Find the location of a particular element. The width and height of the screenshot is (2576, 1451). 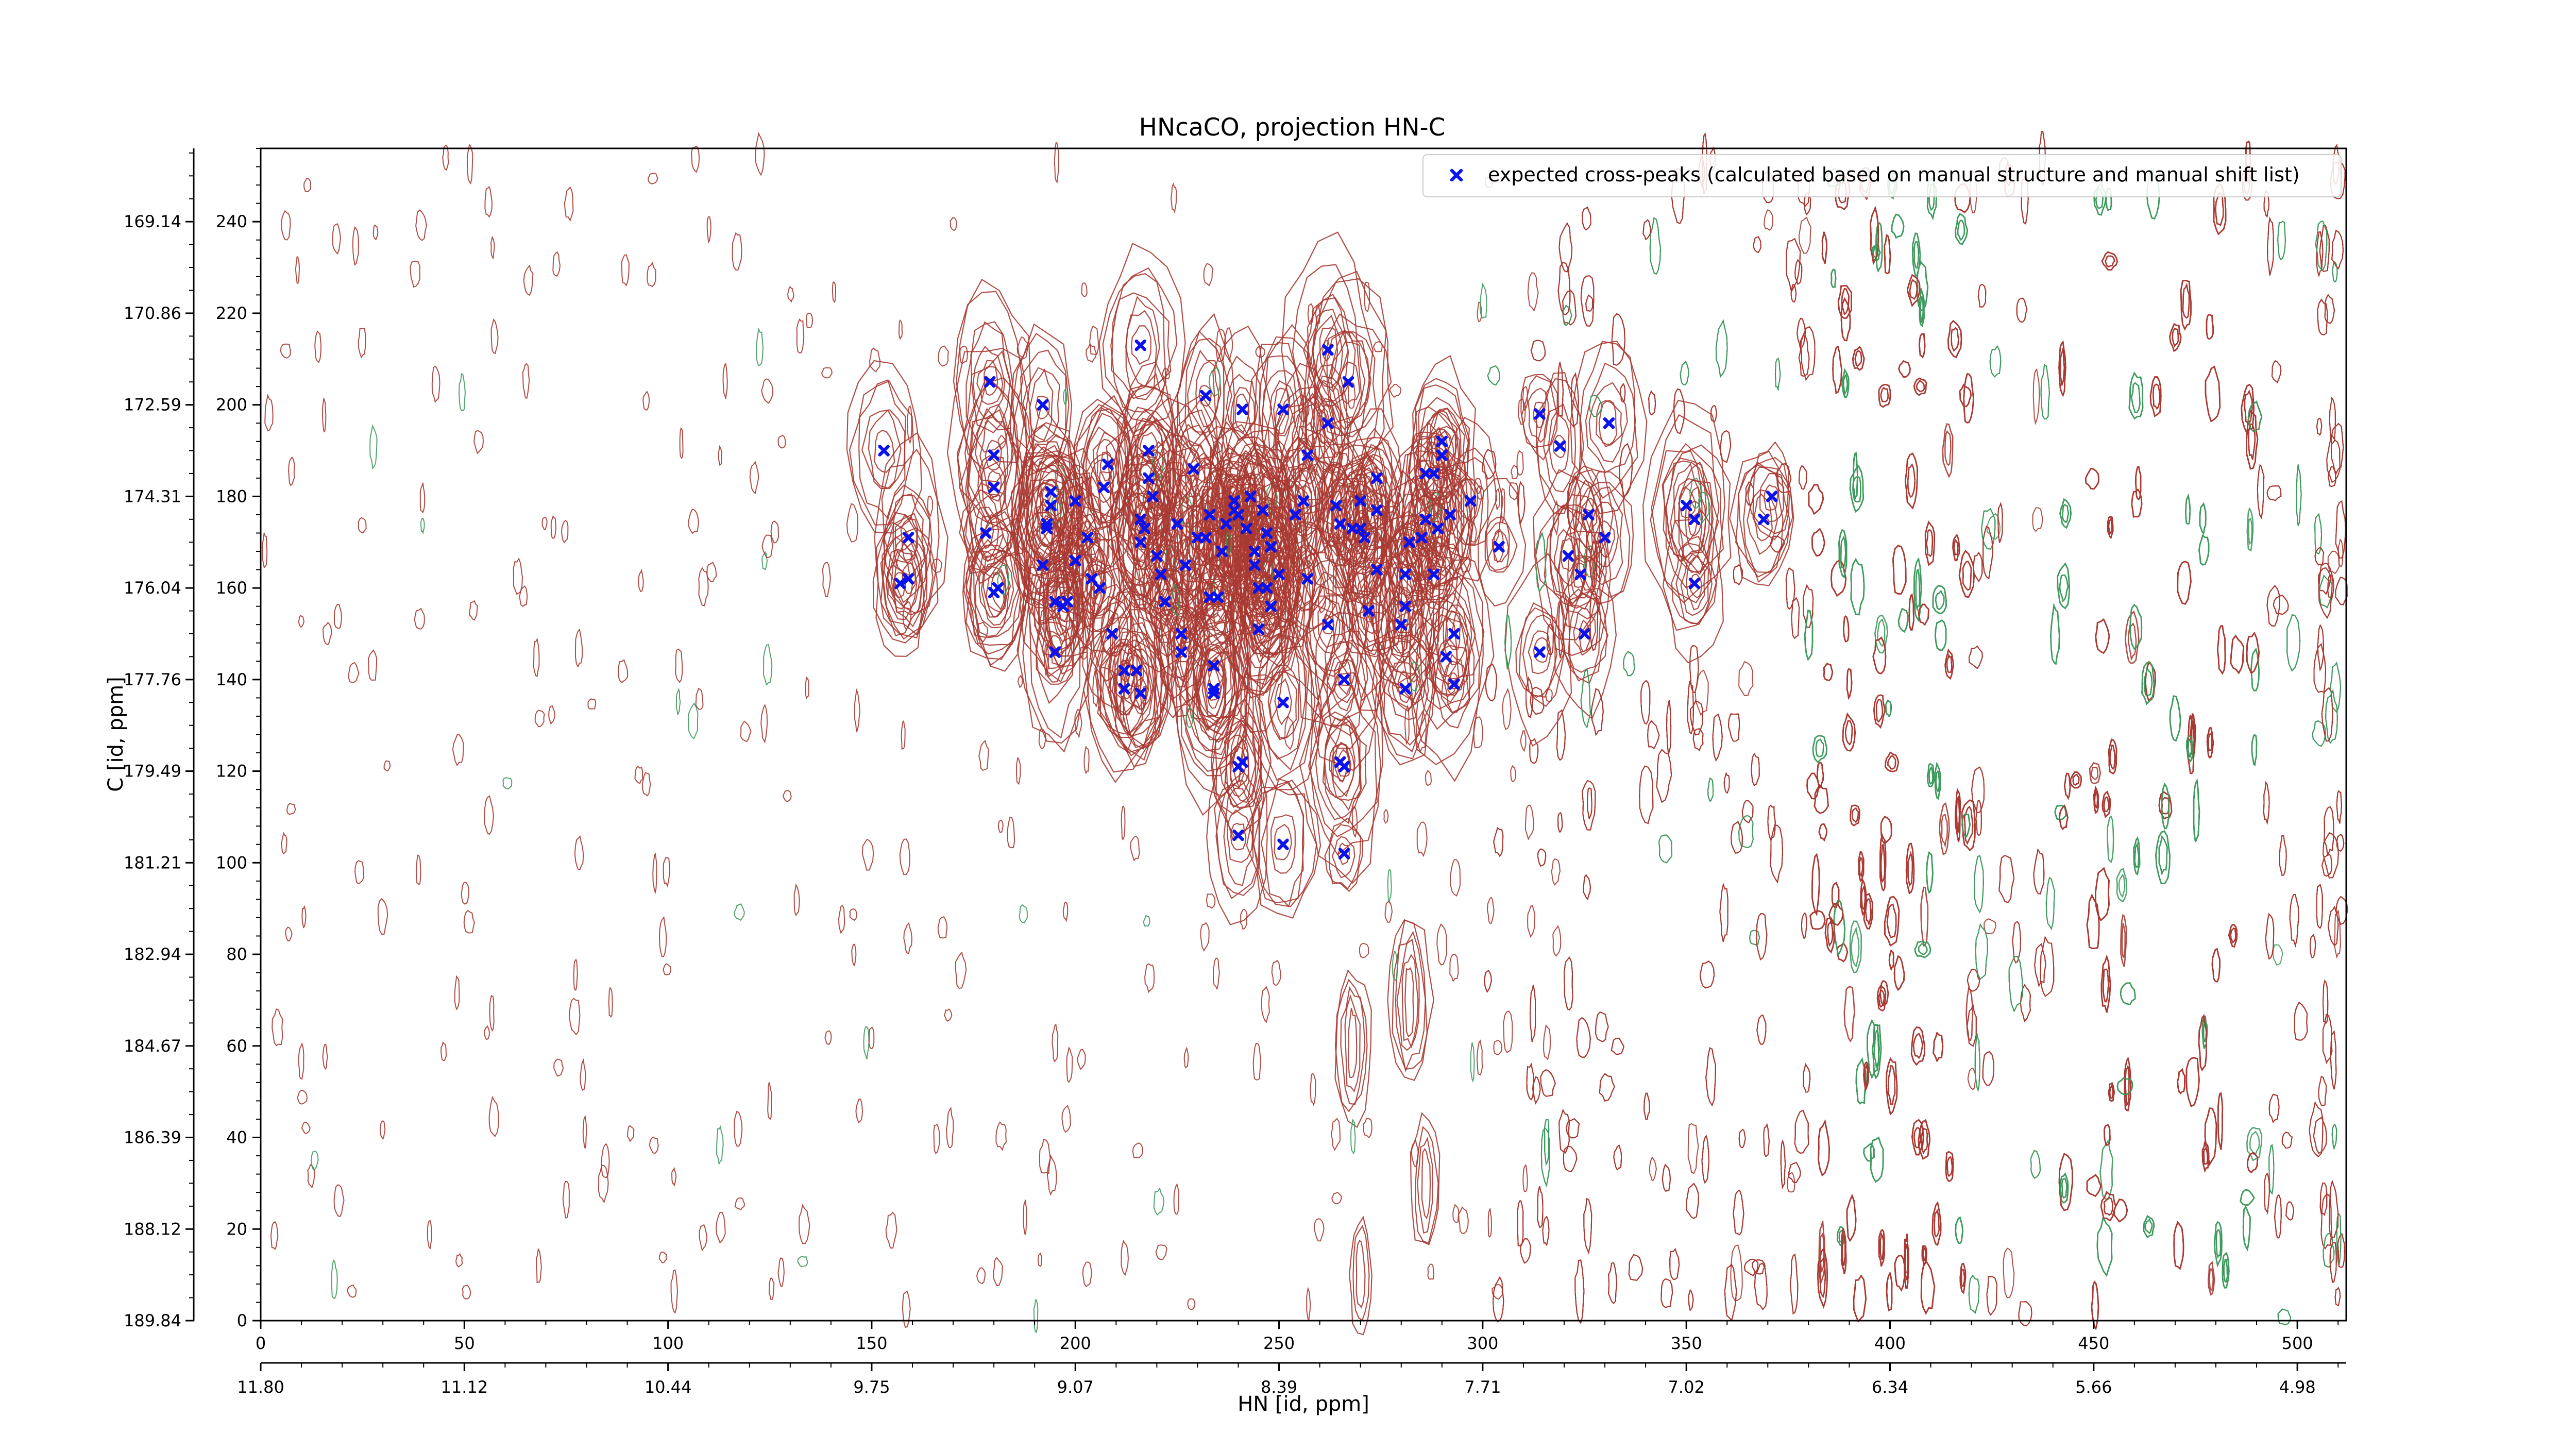

y-tick-label: 200 is located at coordinates (231, 405).